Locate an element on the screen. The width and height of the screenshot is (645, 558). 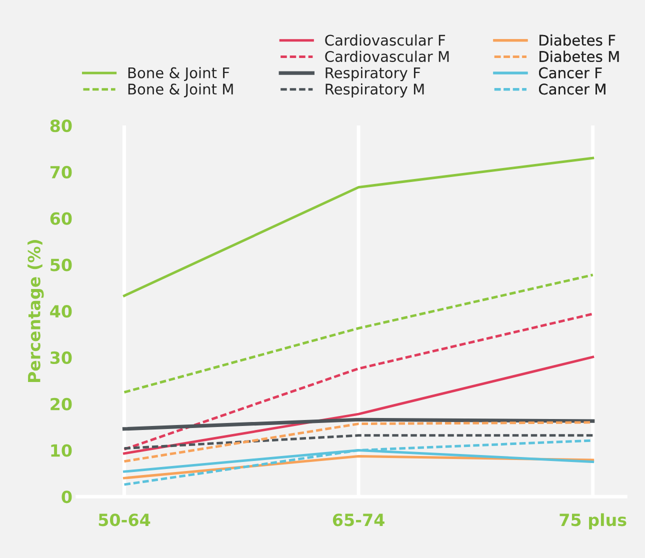
legend-label: Respiratory F is located at coordinates (373, 74).